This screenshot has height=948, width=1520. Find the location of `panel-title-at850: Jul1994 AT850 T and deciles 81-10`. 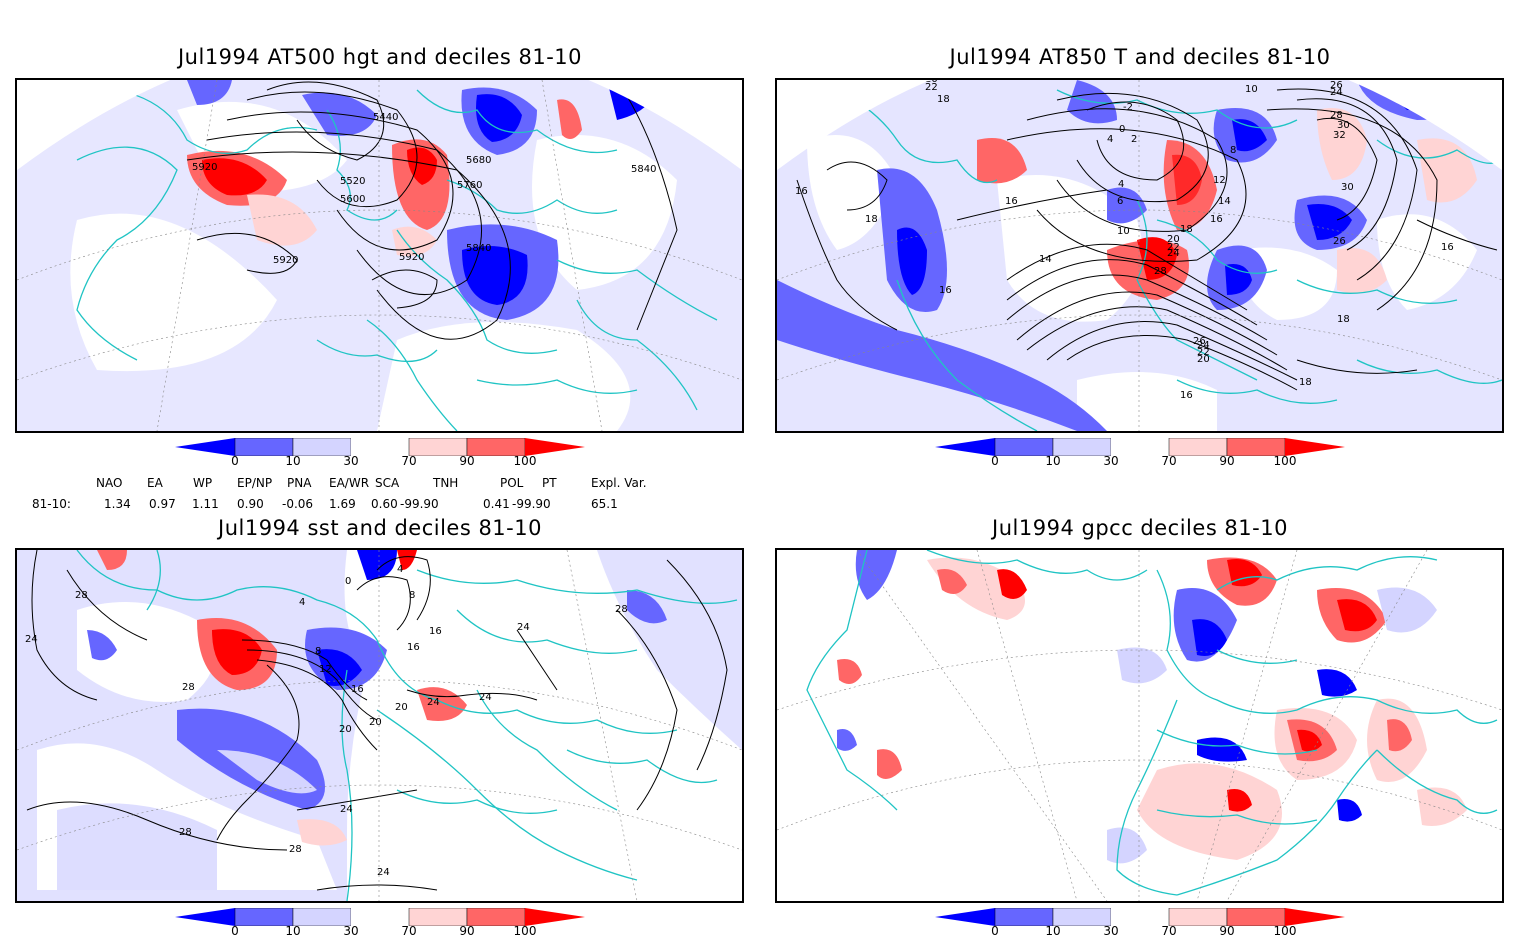

panel-title-at850: Jul1994 AT850 T and deciles 81-10 is located at coordinates (1140, 57).